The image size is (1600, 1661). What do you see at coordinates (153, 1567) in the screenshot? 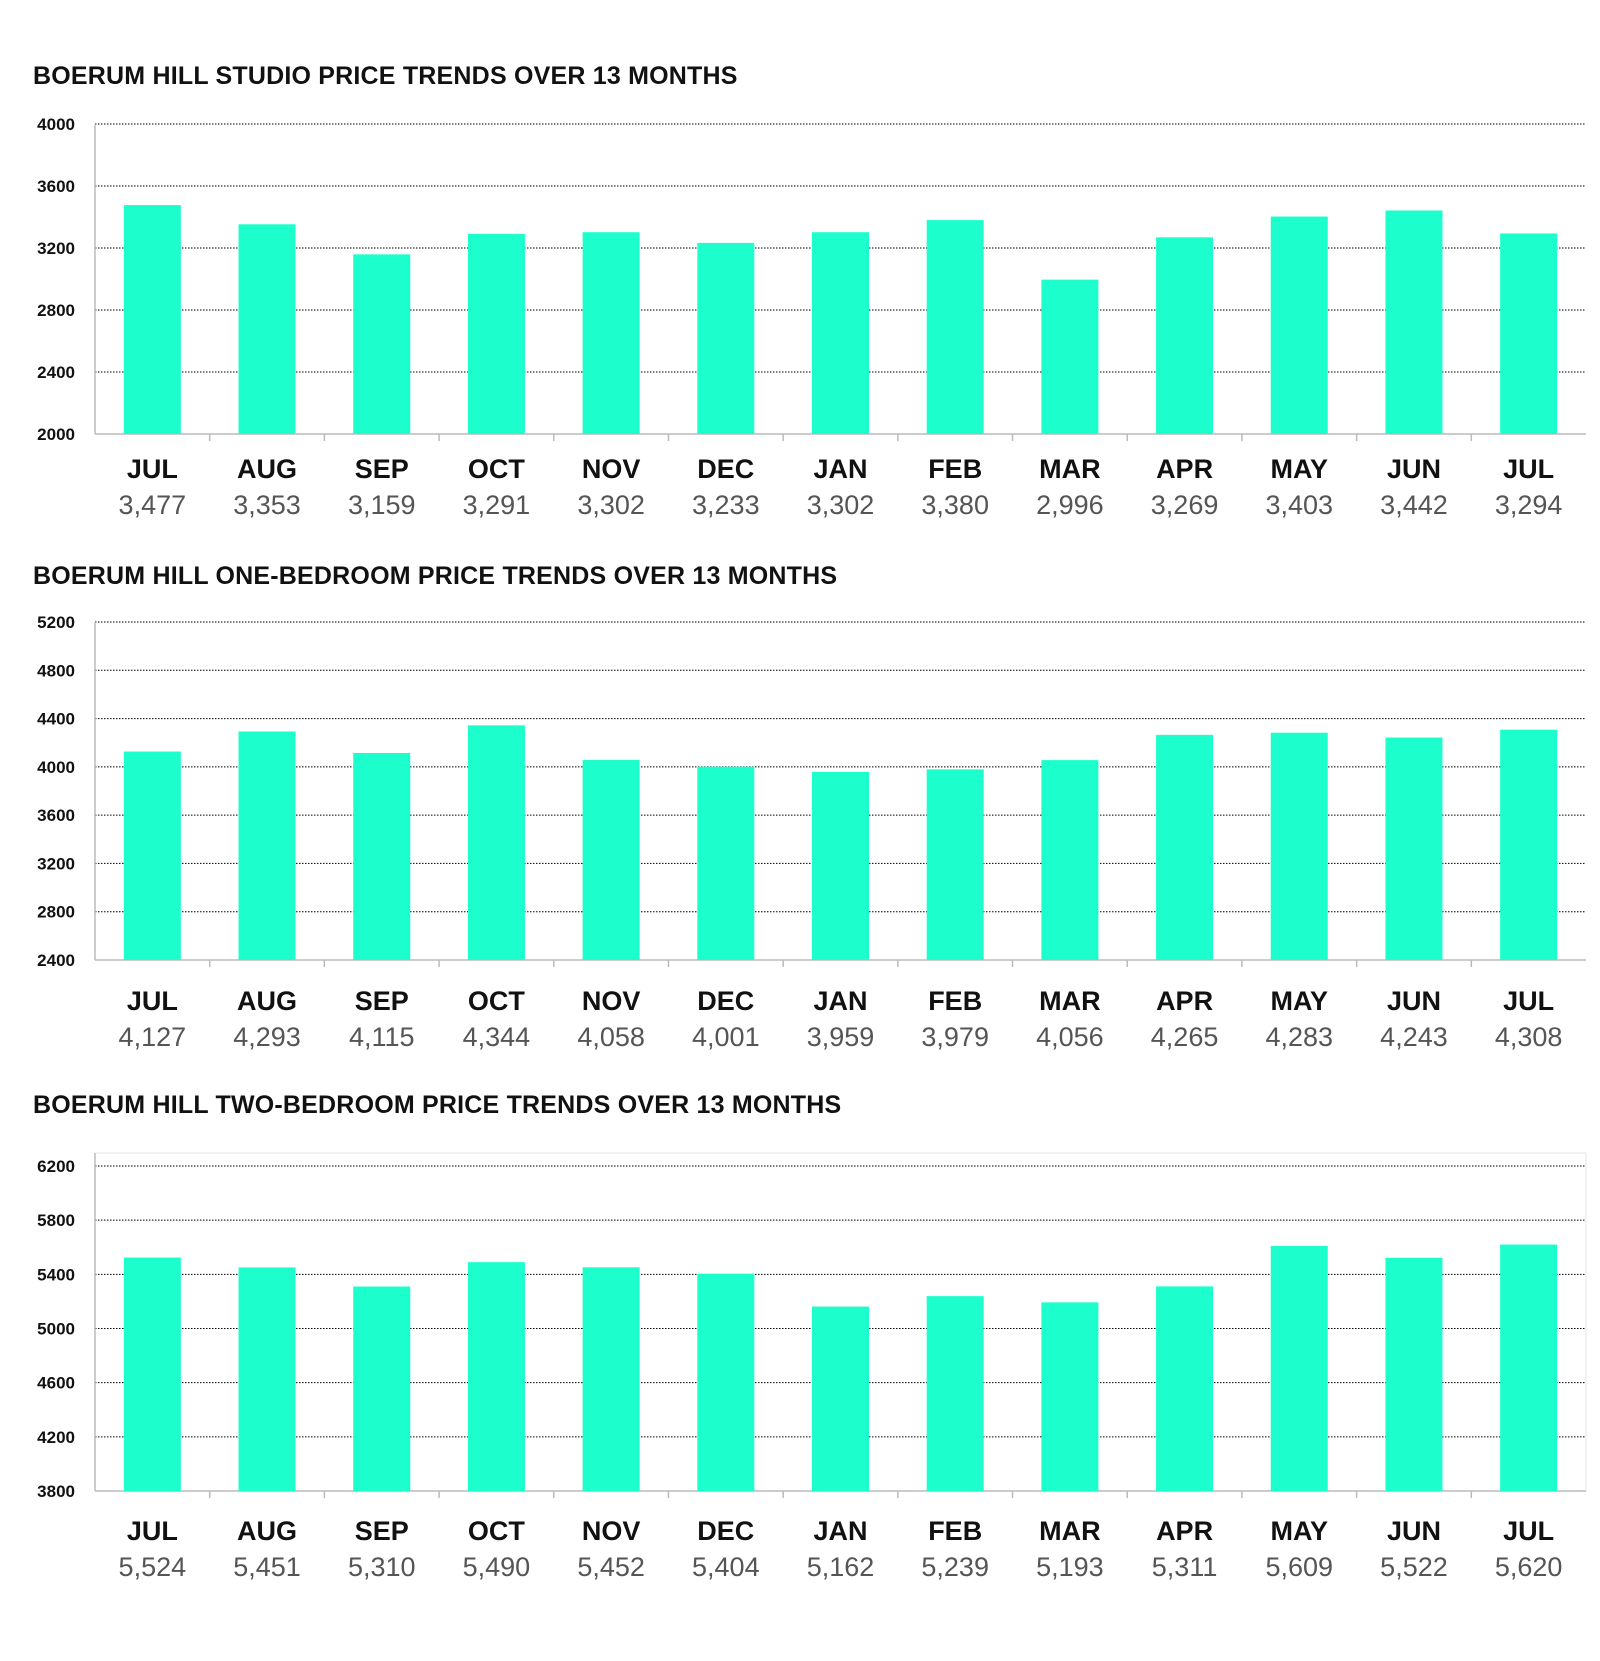
I see `value-label: 5,524` at bounding box center [153, 1567].